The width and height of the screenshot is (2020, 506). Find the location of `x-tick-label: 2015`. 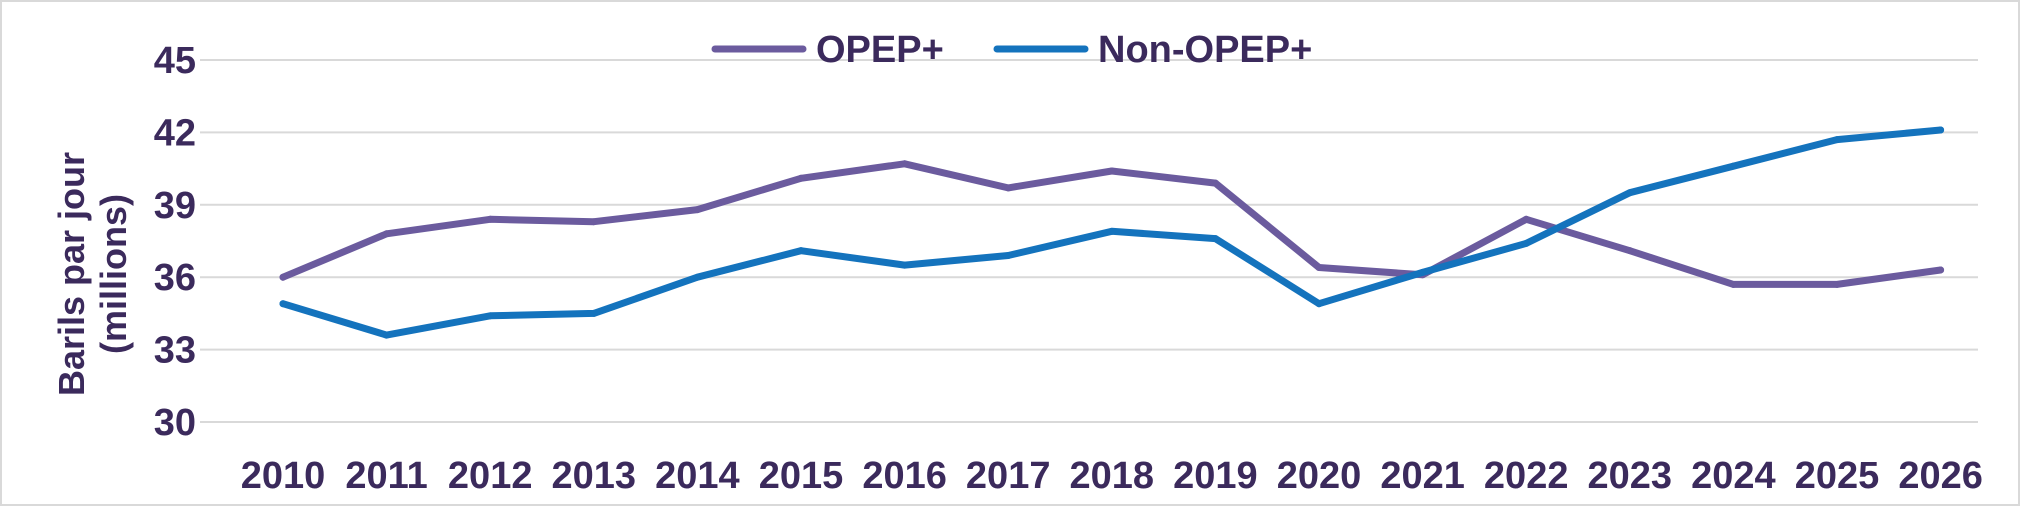

x-tick-label: 2015 is located at coordinates (801, 476).